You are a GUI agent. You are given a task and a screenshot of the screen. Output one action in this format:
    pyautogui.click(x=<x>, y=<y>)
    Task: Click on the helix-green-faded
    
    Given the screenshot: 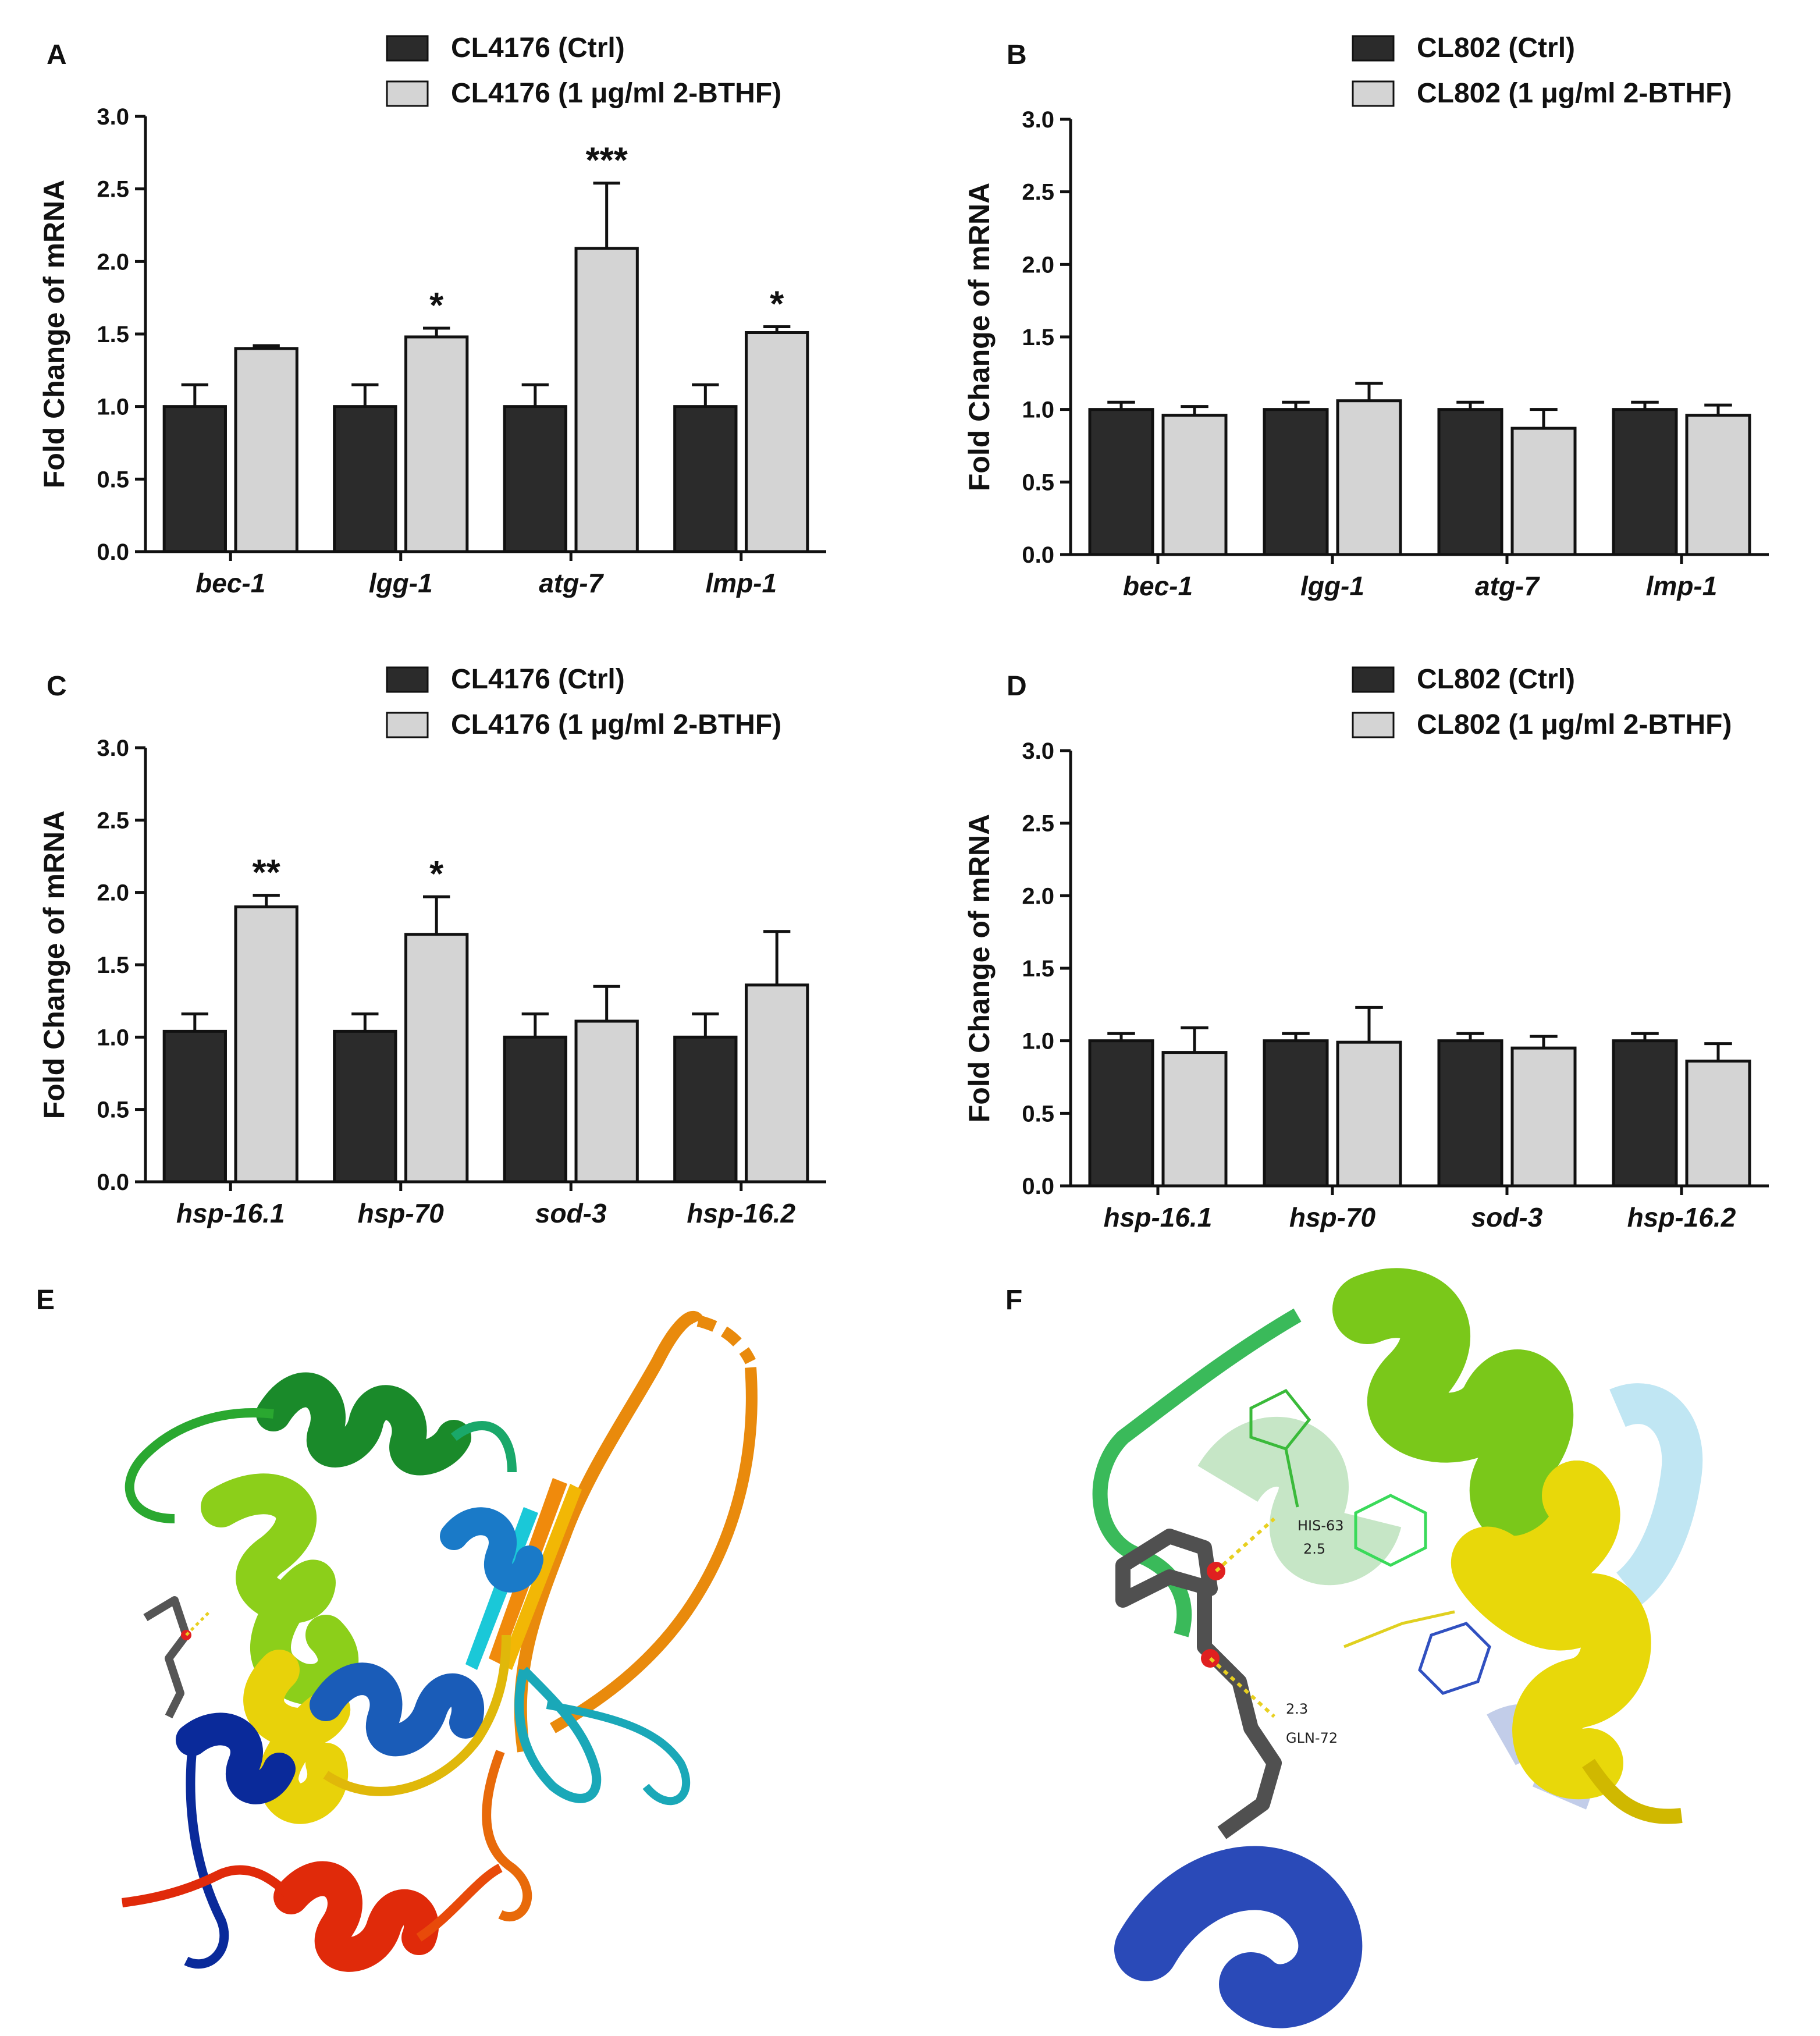 What is the action you would take?
    pyautogui.click(x=1299, y=1501)
    